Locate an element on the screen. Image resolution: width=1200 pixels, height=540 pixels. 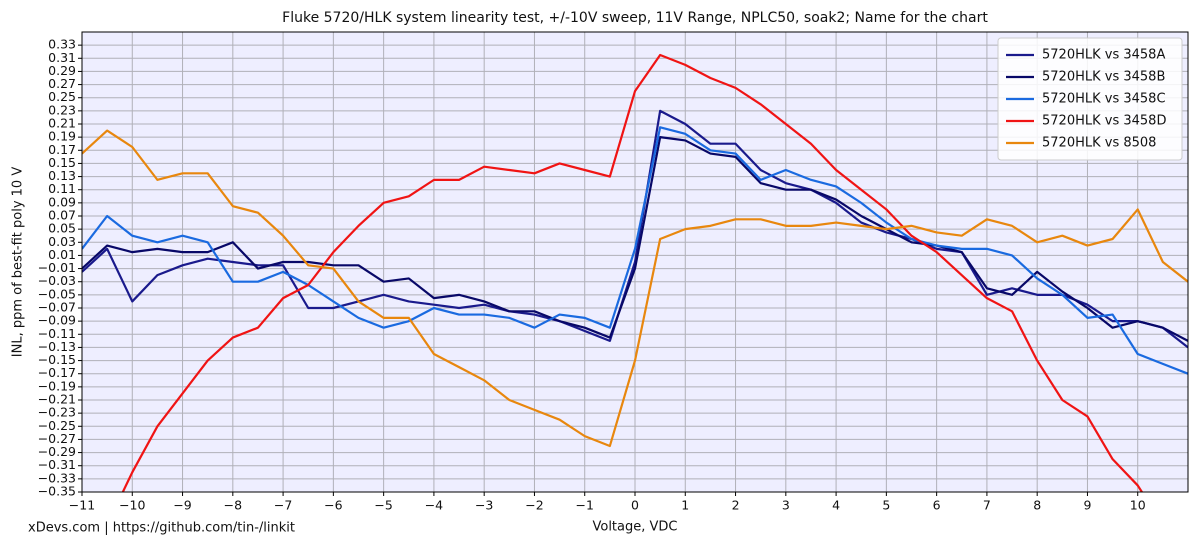
y-tick-label: 0.33 is located at coordinates (62, 44).